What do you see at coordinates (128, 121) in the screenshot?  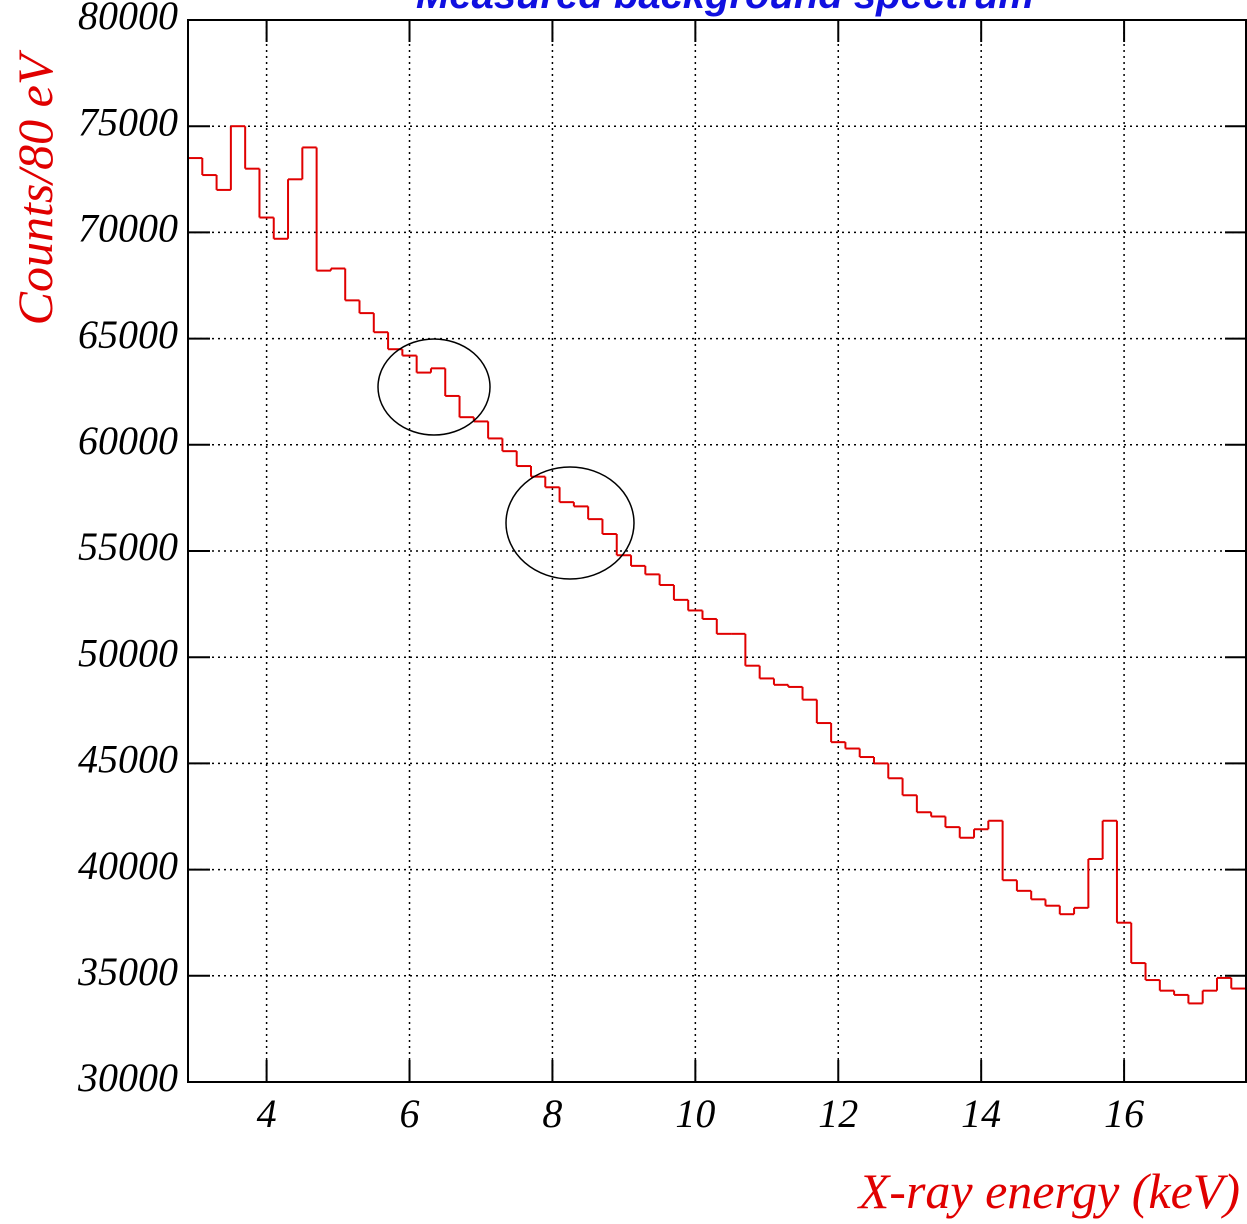 I see `y-tick-label: 75000` at bounding box center [128, 121].